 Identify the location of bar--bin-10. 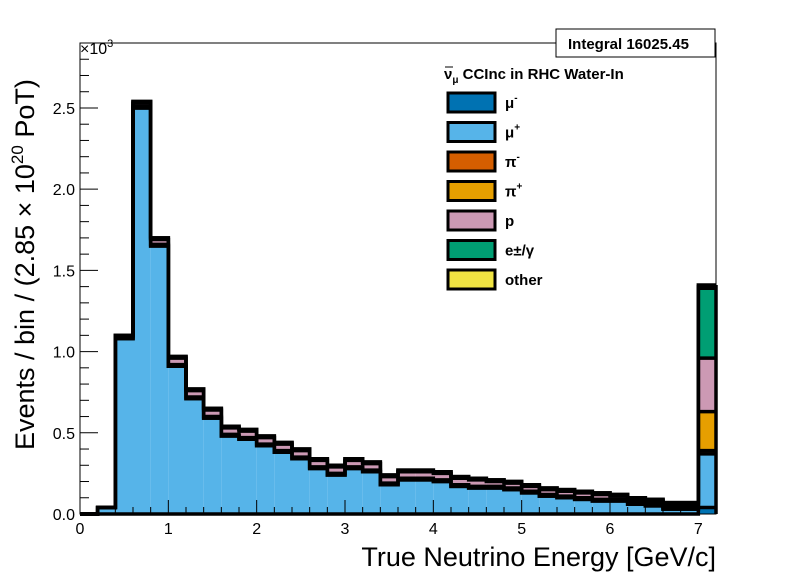
(265, 479).